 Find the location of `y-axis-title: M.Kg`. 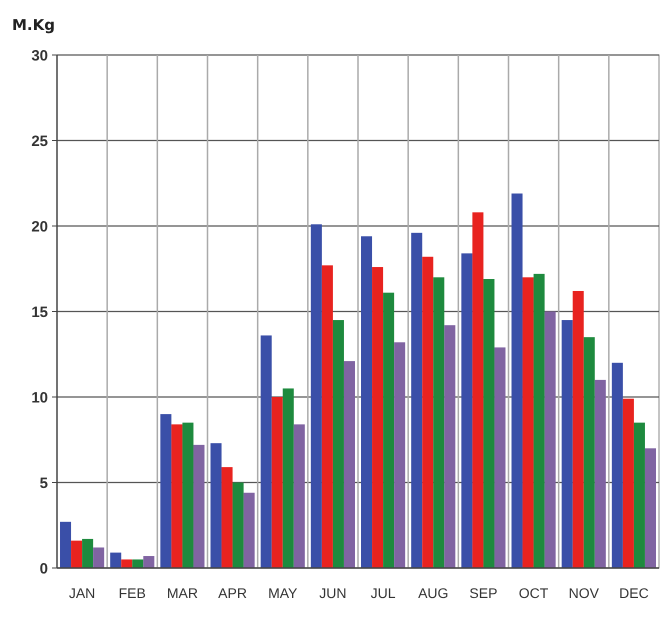

y-axis-title: M.Kg is located at coordinates (33, 25).